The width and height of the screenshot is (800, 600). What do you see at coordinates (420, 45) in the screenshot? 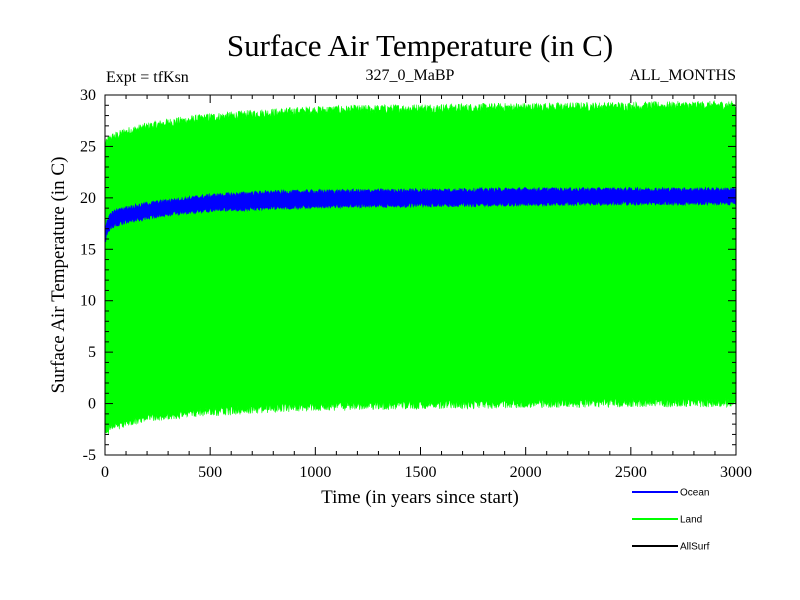
I see `chart-title: Surface Air Temperature (in C)` at bounding box center [420, 45].